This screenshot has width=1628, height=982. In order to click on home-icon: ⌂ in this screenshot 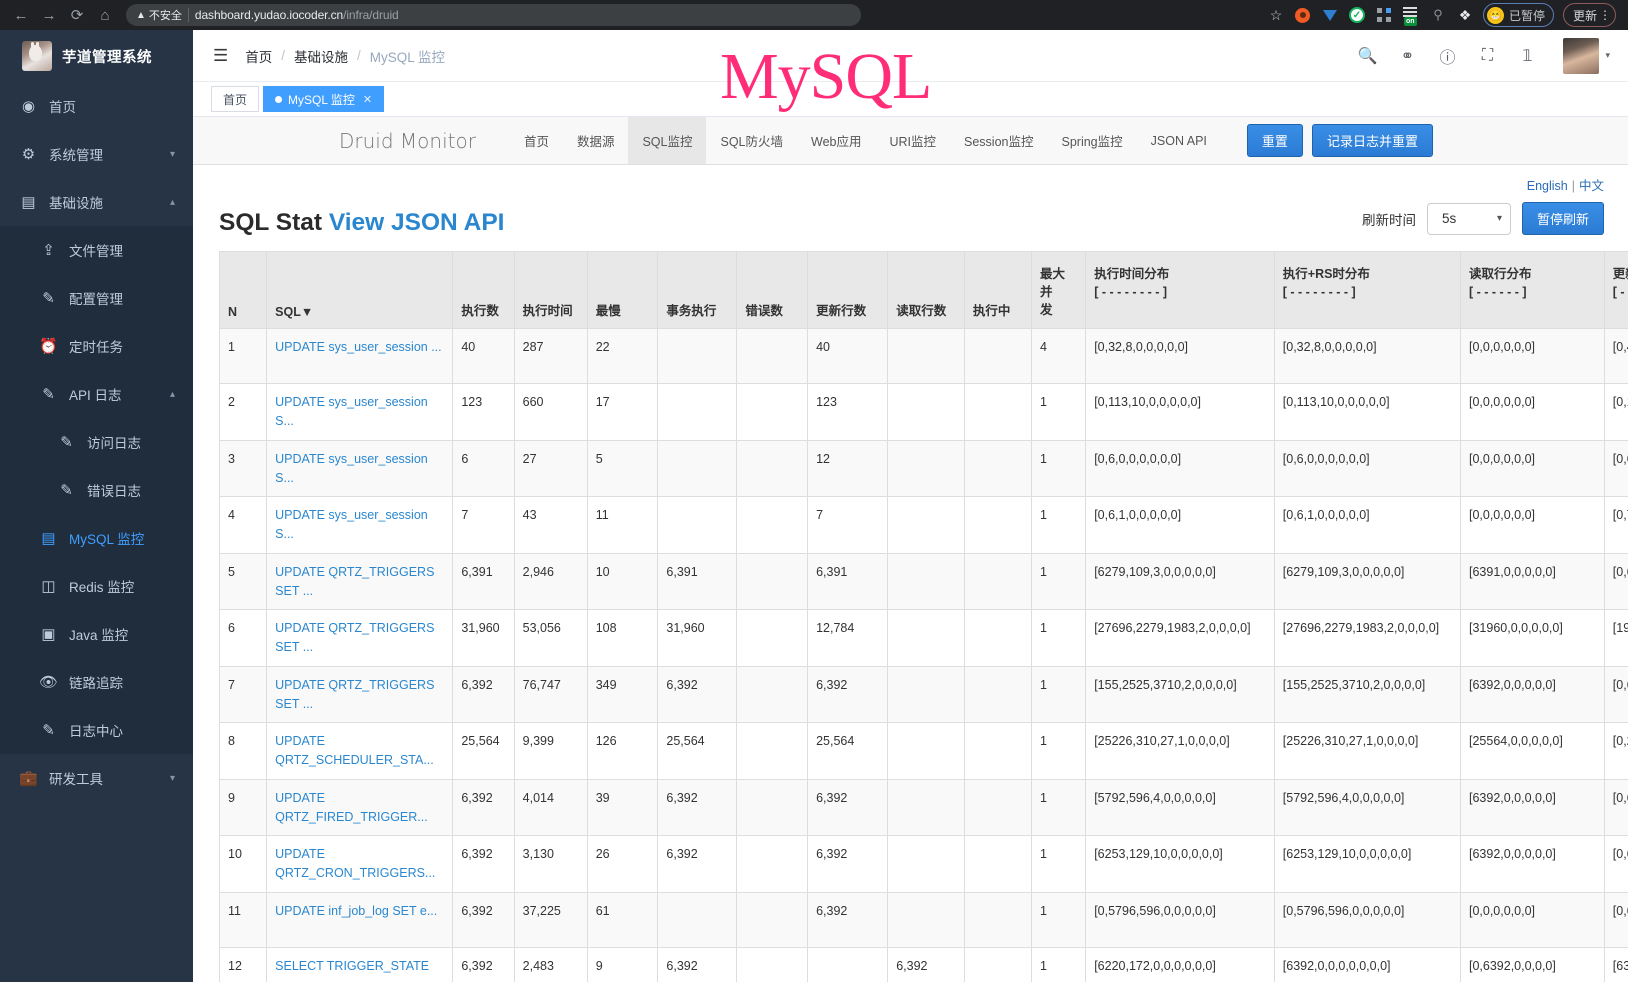, I will do `click(105, 15)`.